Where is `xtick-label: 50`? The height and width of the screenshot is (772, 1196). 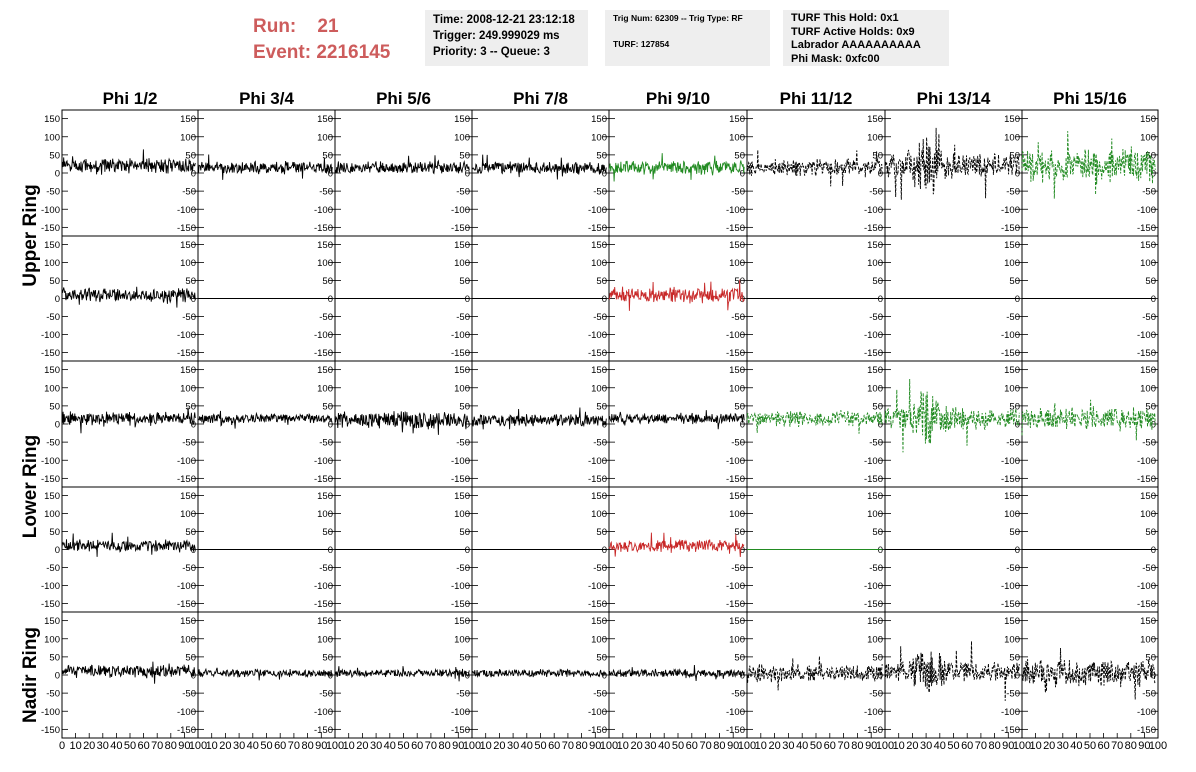 xtick-label: 50 is located at coordinates (1090, 746).